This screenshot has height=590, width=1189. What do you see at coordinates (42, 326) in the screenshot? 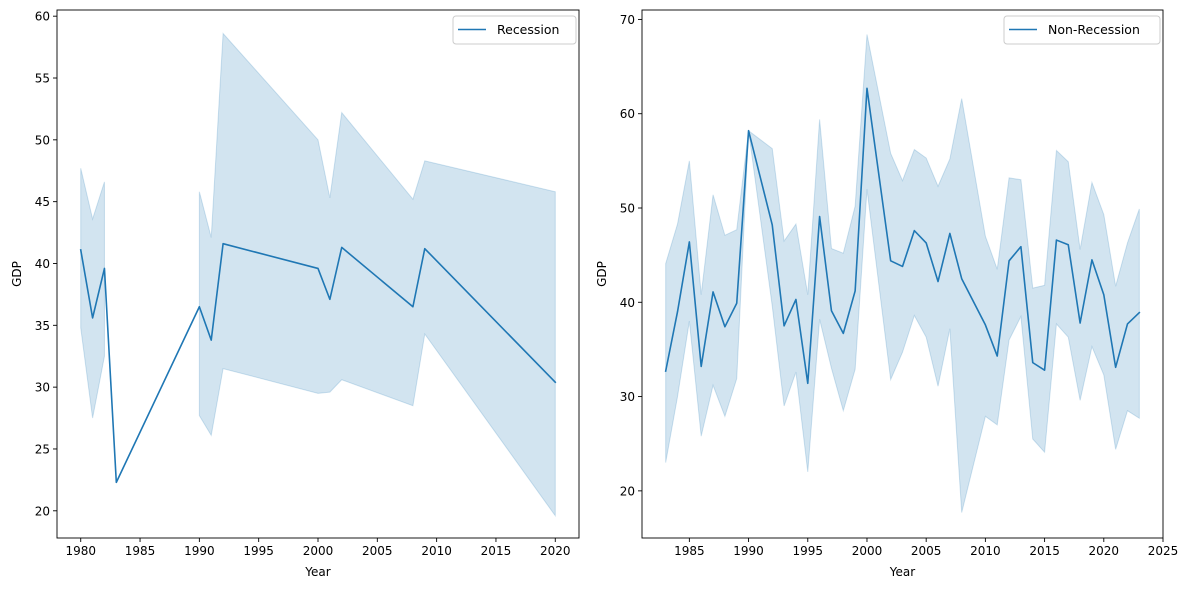
I see `y-tick-label: 35` at bounding box center [42, 326].